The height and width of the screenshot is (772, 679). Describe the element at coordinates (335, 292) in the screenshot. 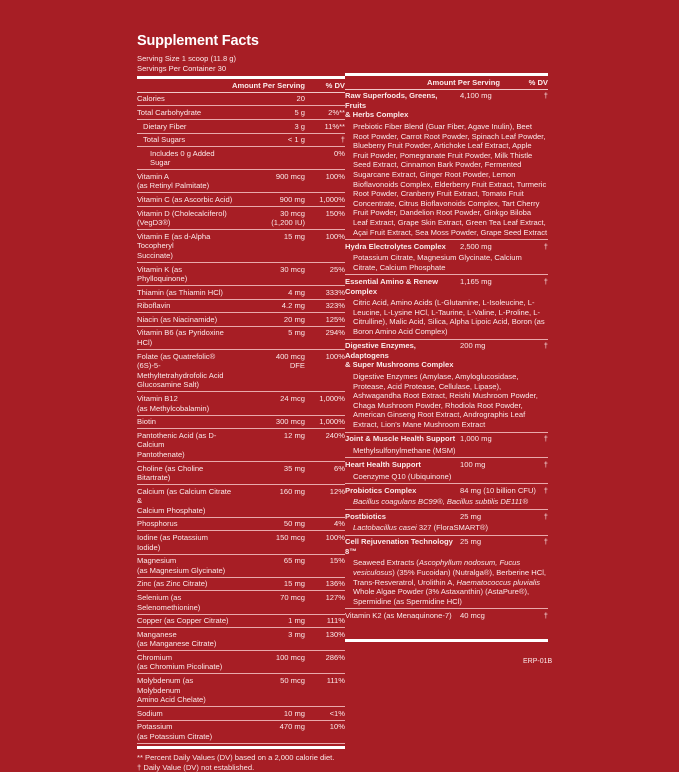

I see `nutrient-dv: 333%` at that location.